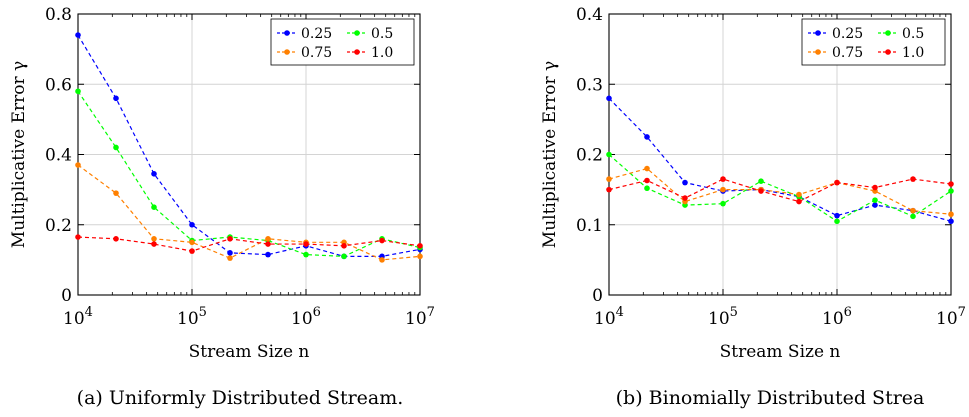 This screenshot has width=969, height=417. I want to click on caption: (b) Binomially Distributed Strea, so click(770, 398).